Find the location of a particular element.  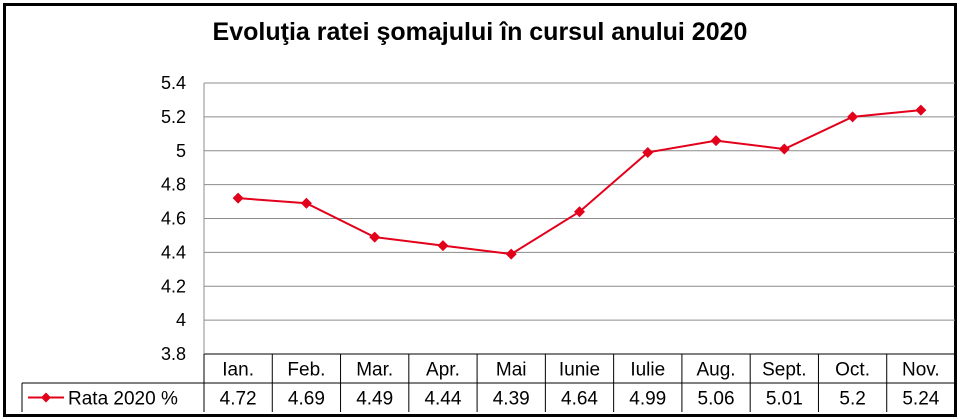

legend-label: Rata 2020 % is located at coordinates (123, 399).